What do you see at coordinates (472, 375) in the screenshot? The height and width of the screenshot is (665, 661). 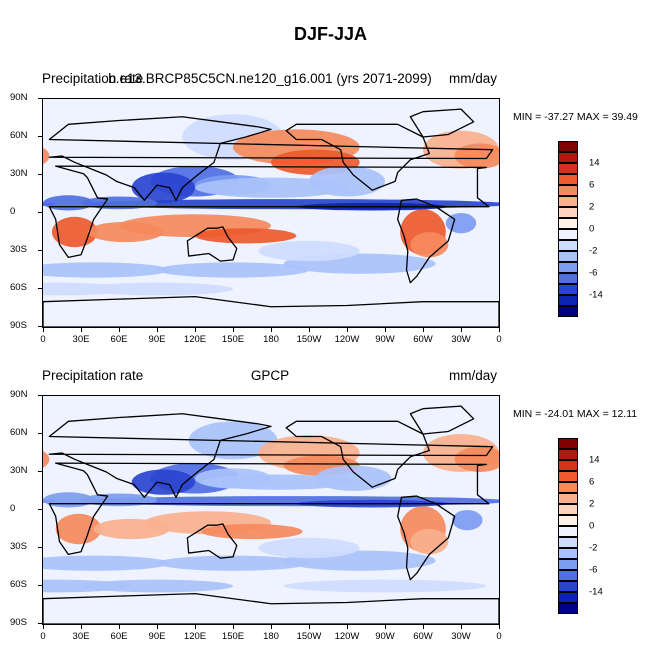 I see `panel-units-label: mm/day` at bounding box center [472, 375].